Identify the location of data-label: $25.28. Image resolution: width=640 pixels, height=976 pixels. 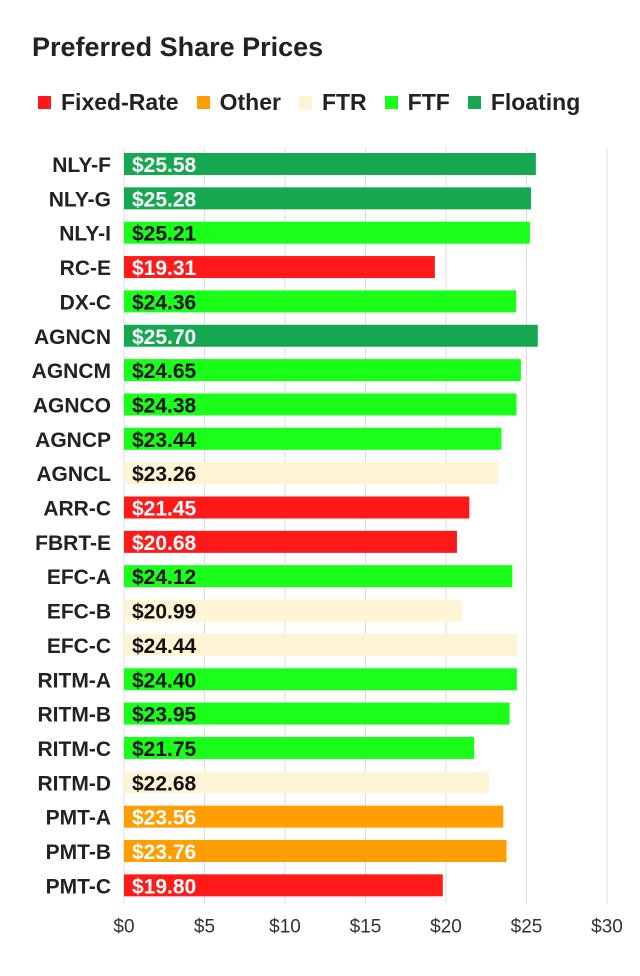
(164, 199).